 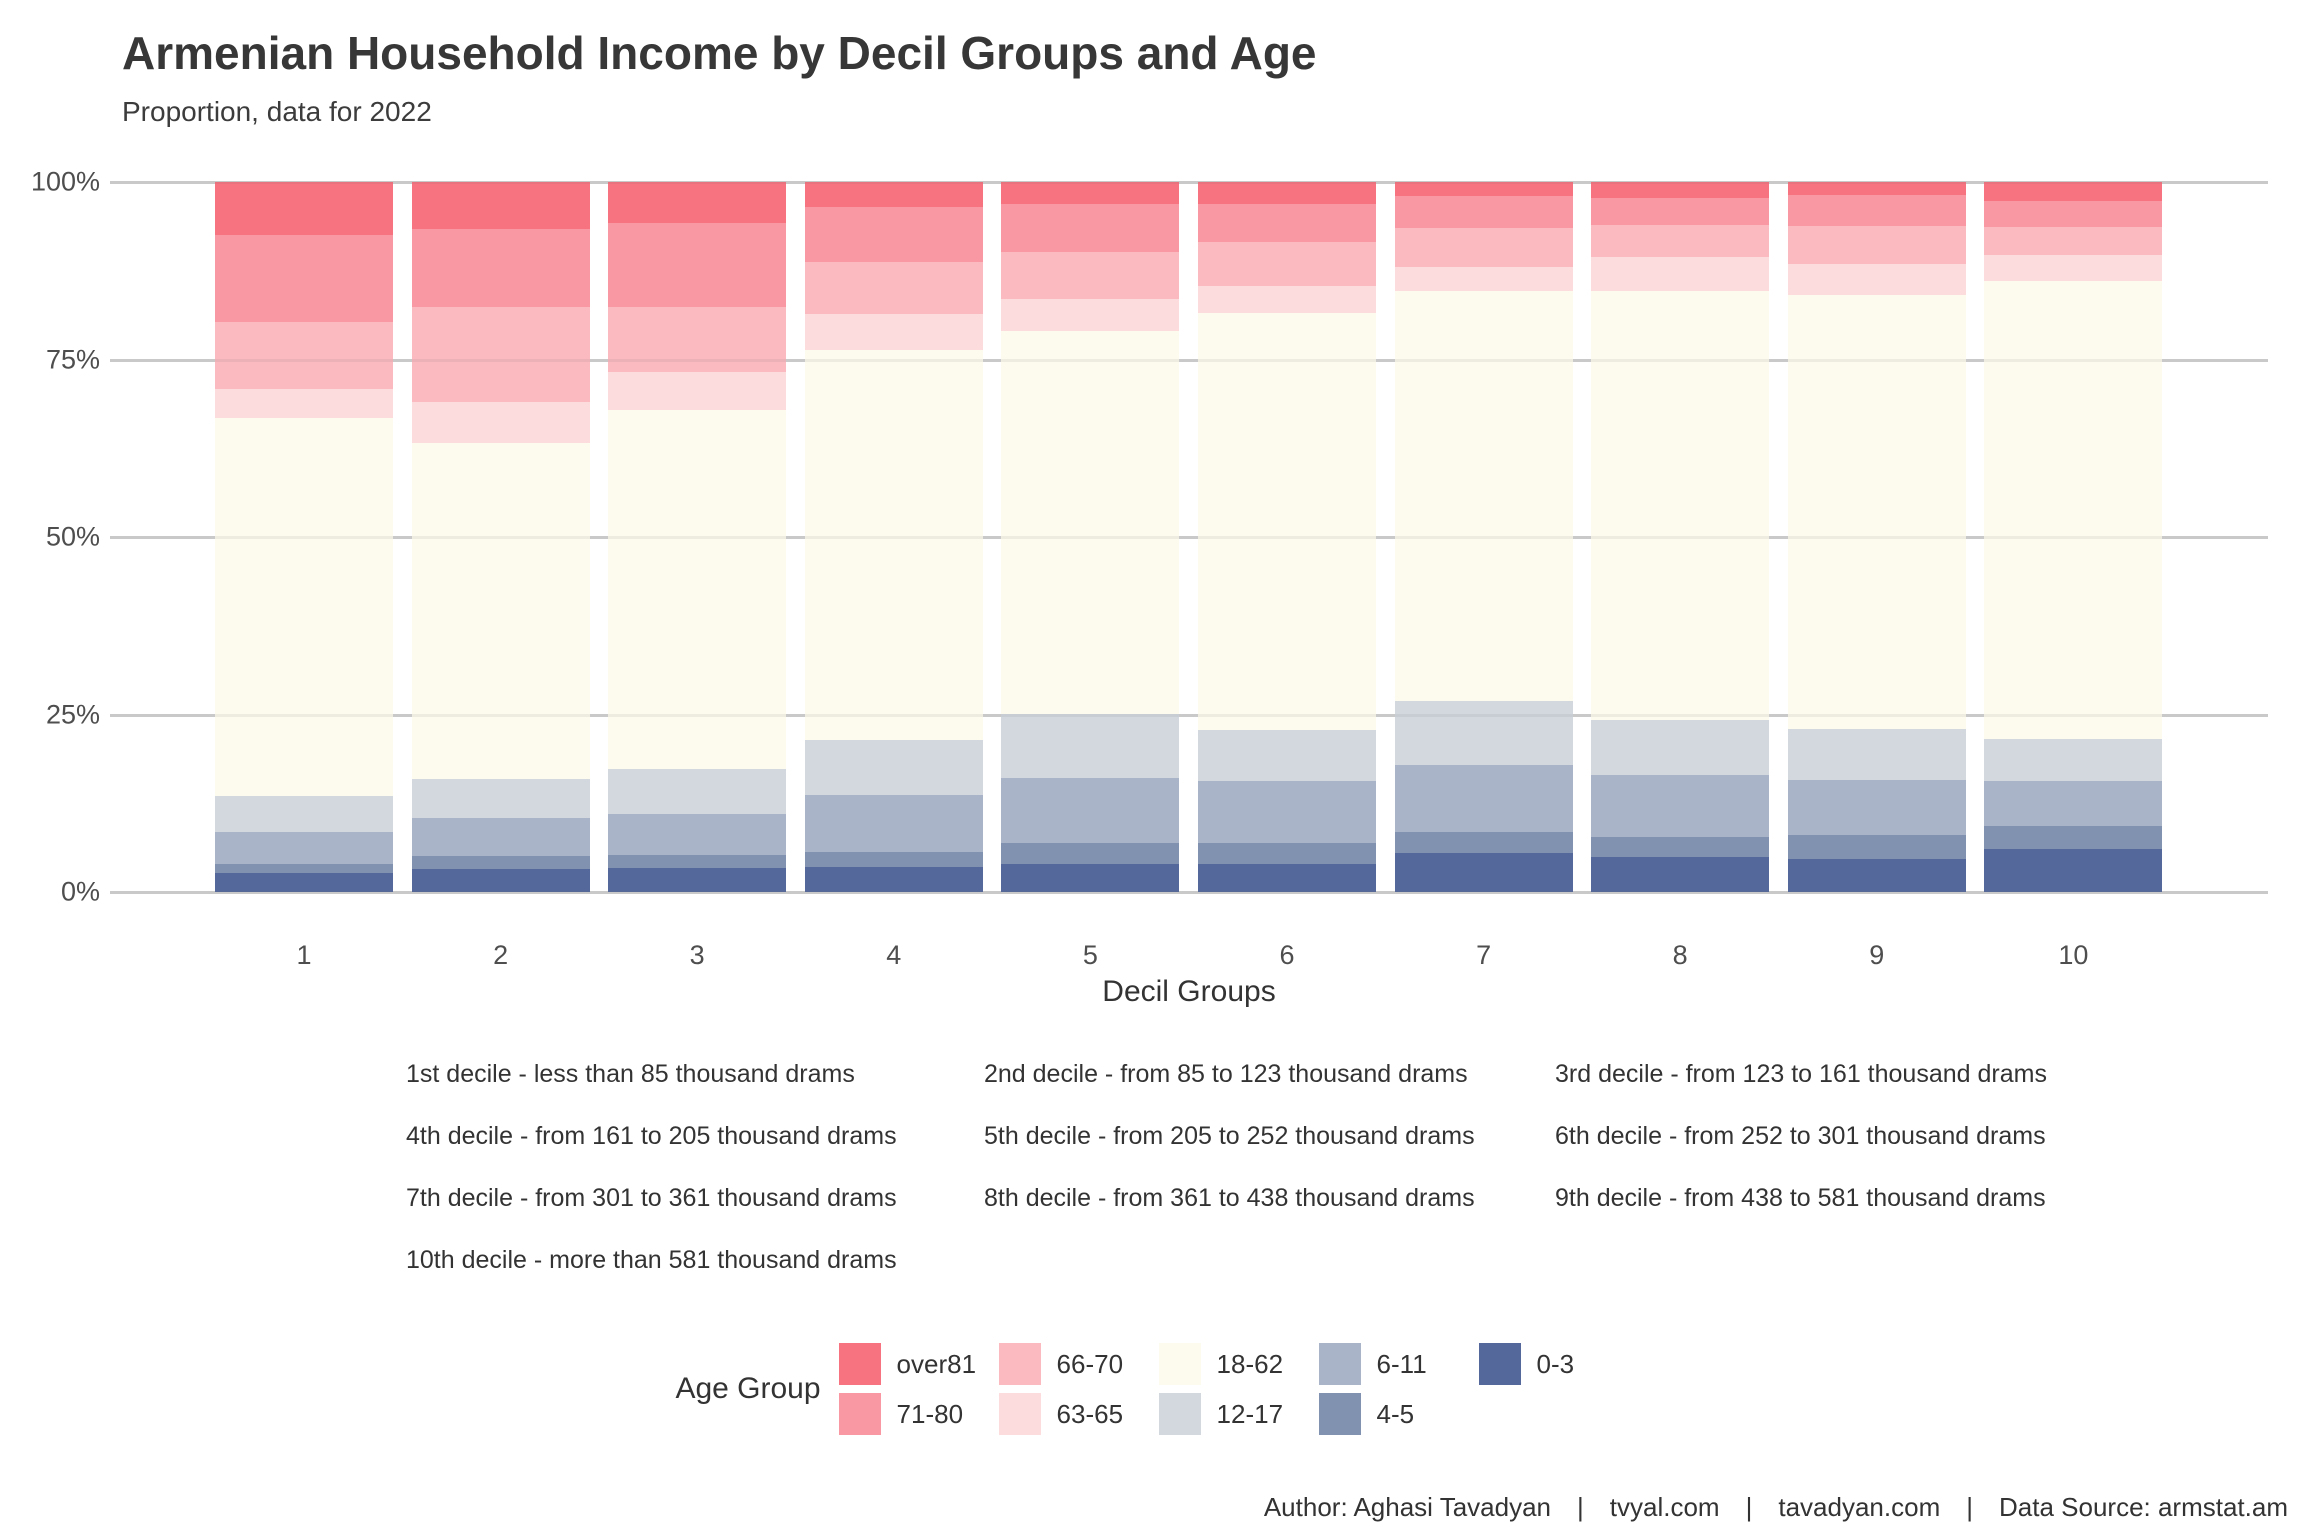 I want to click on x-axis-tick-label: 4, so click(x=894, y=955).